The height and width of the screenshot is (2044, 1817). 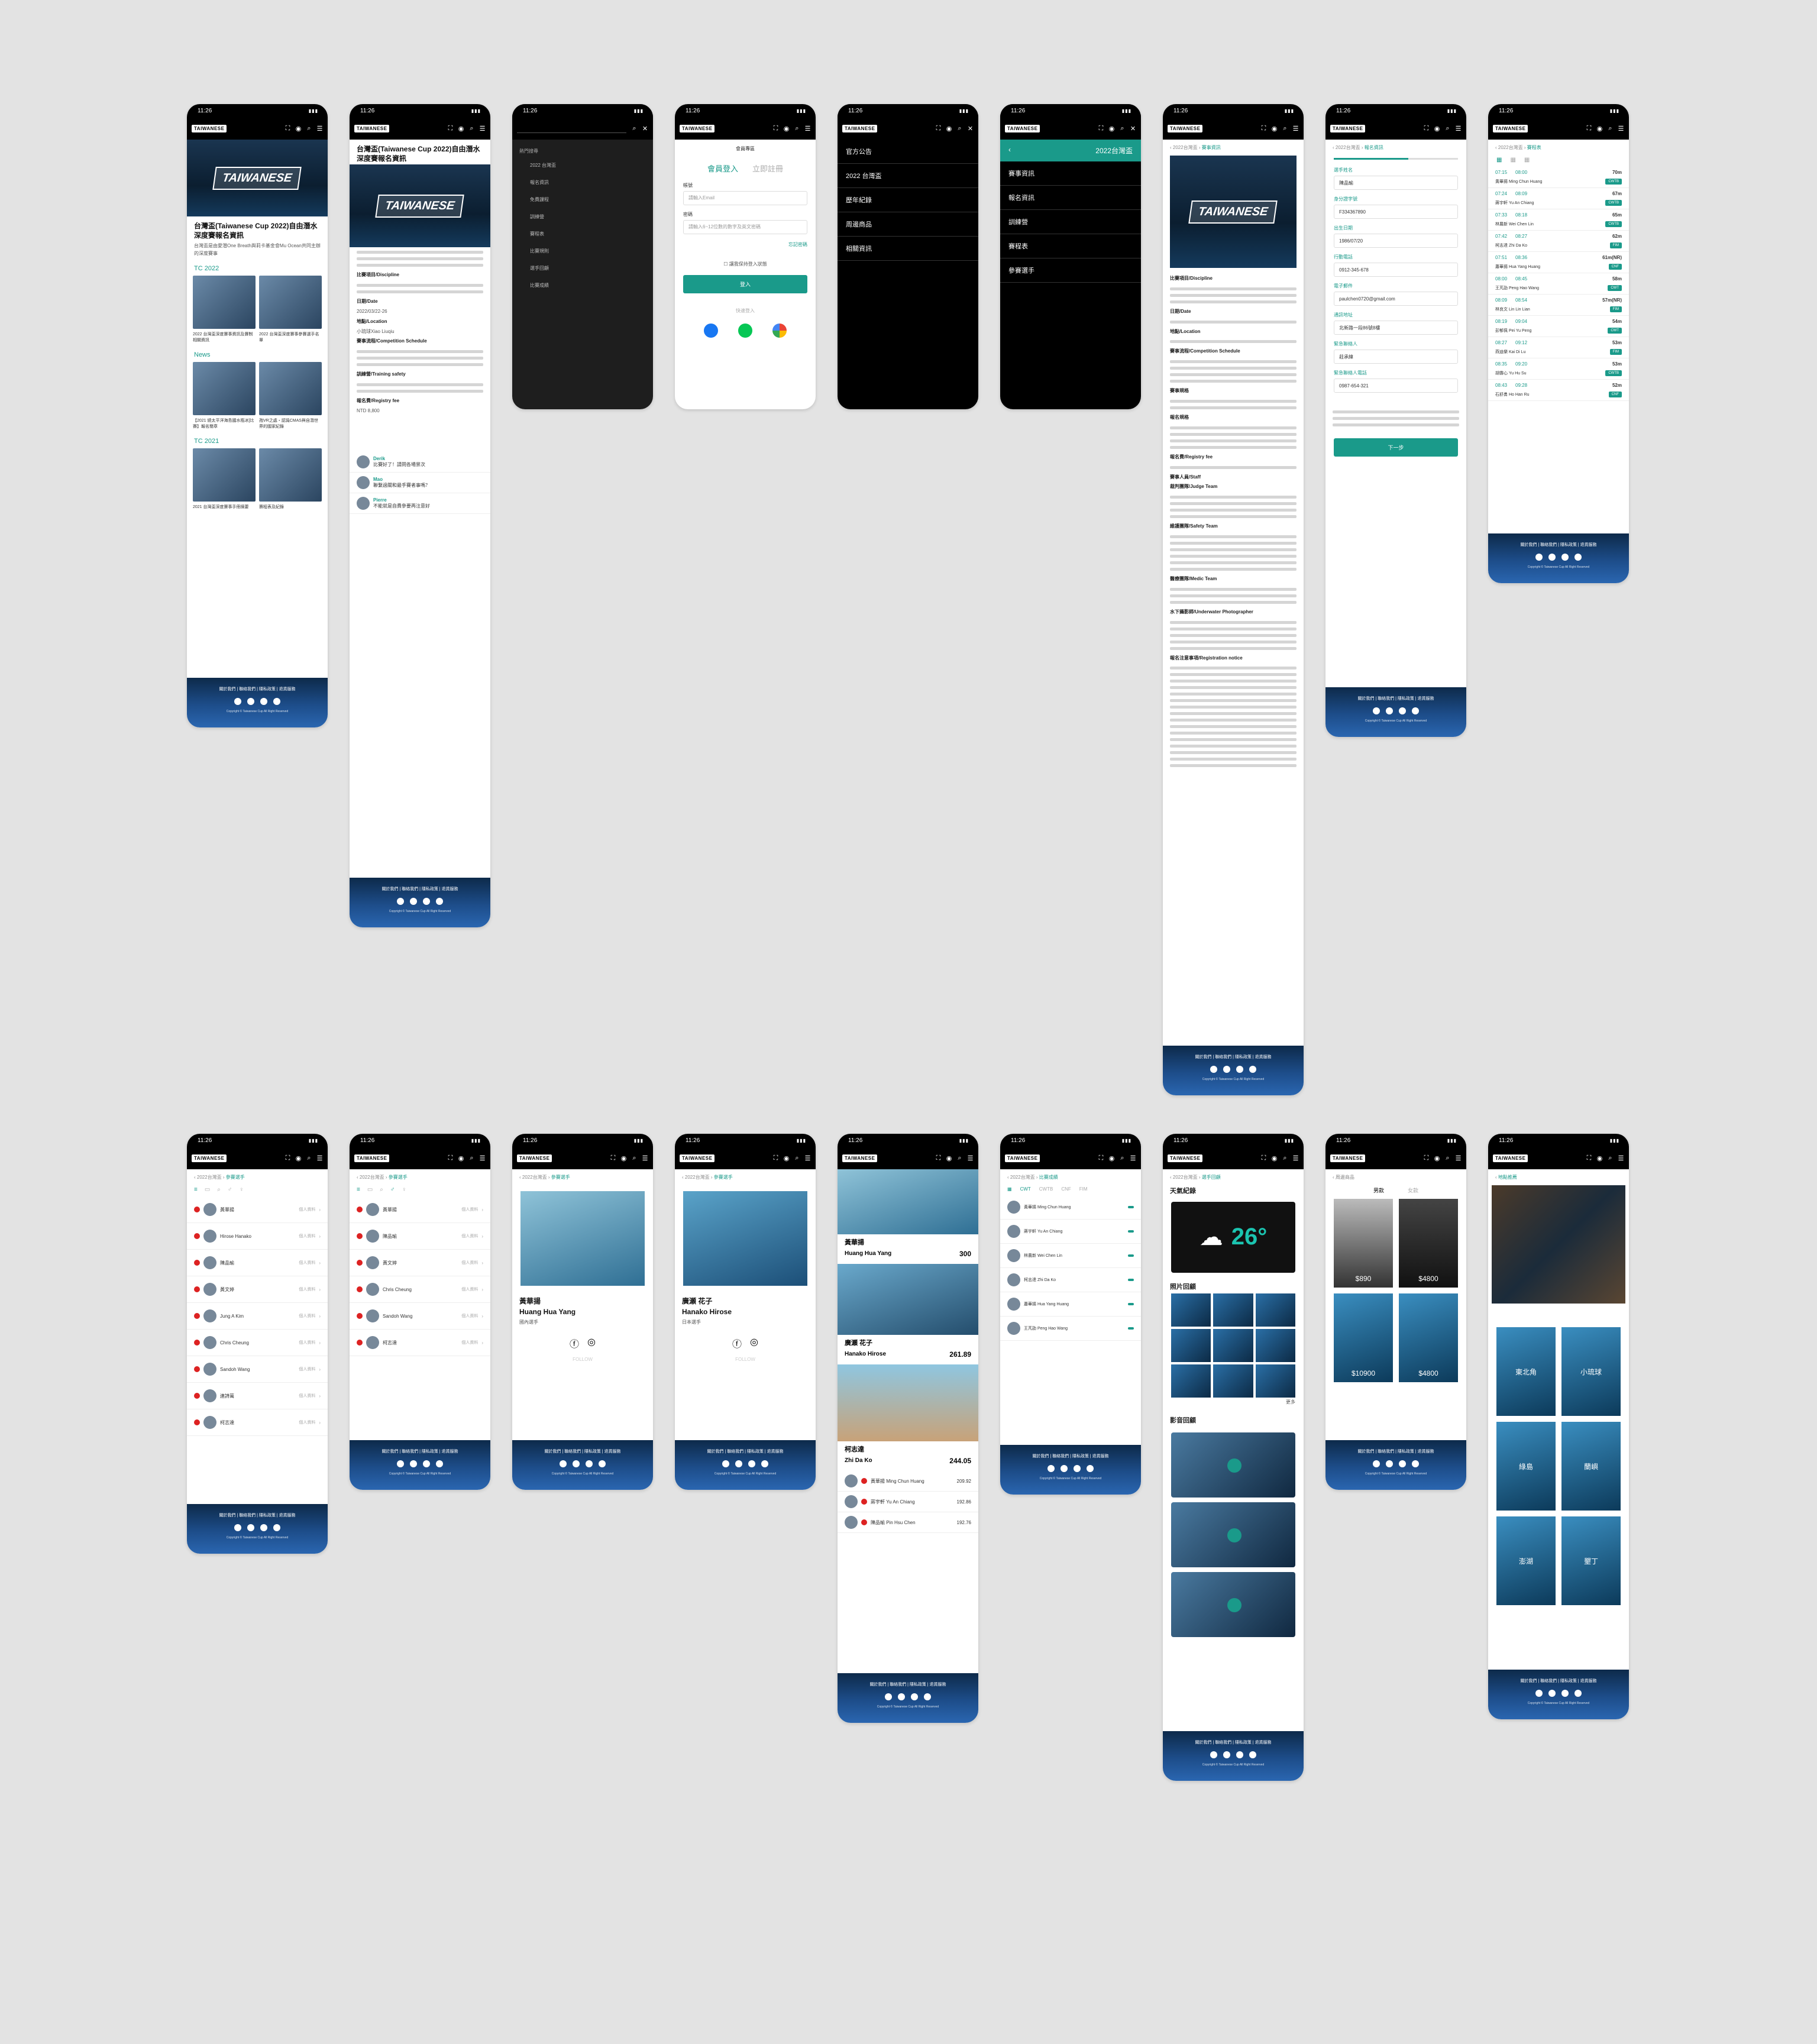 I want to click on hot-search-item: 選手回顧, so click(x=539, y=268).